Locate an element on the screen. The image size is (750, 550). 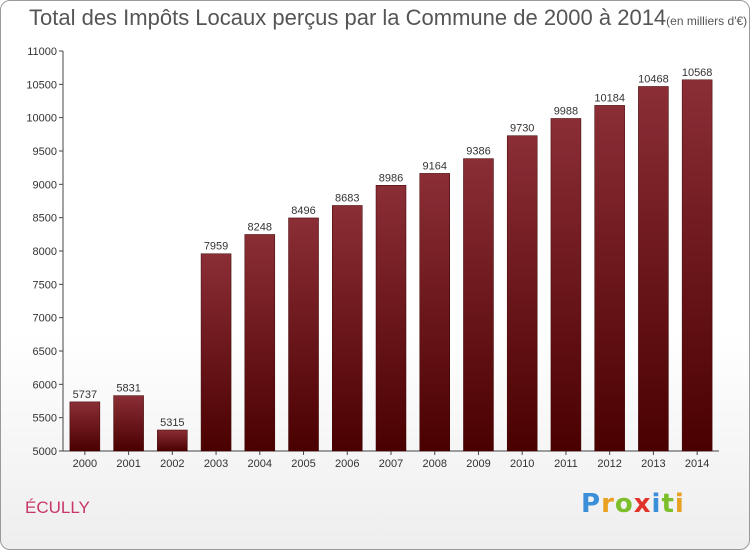
x-tick-label: 2008 is located at coordinates (434, 464).